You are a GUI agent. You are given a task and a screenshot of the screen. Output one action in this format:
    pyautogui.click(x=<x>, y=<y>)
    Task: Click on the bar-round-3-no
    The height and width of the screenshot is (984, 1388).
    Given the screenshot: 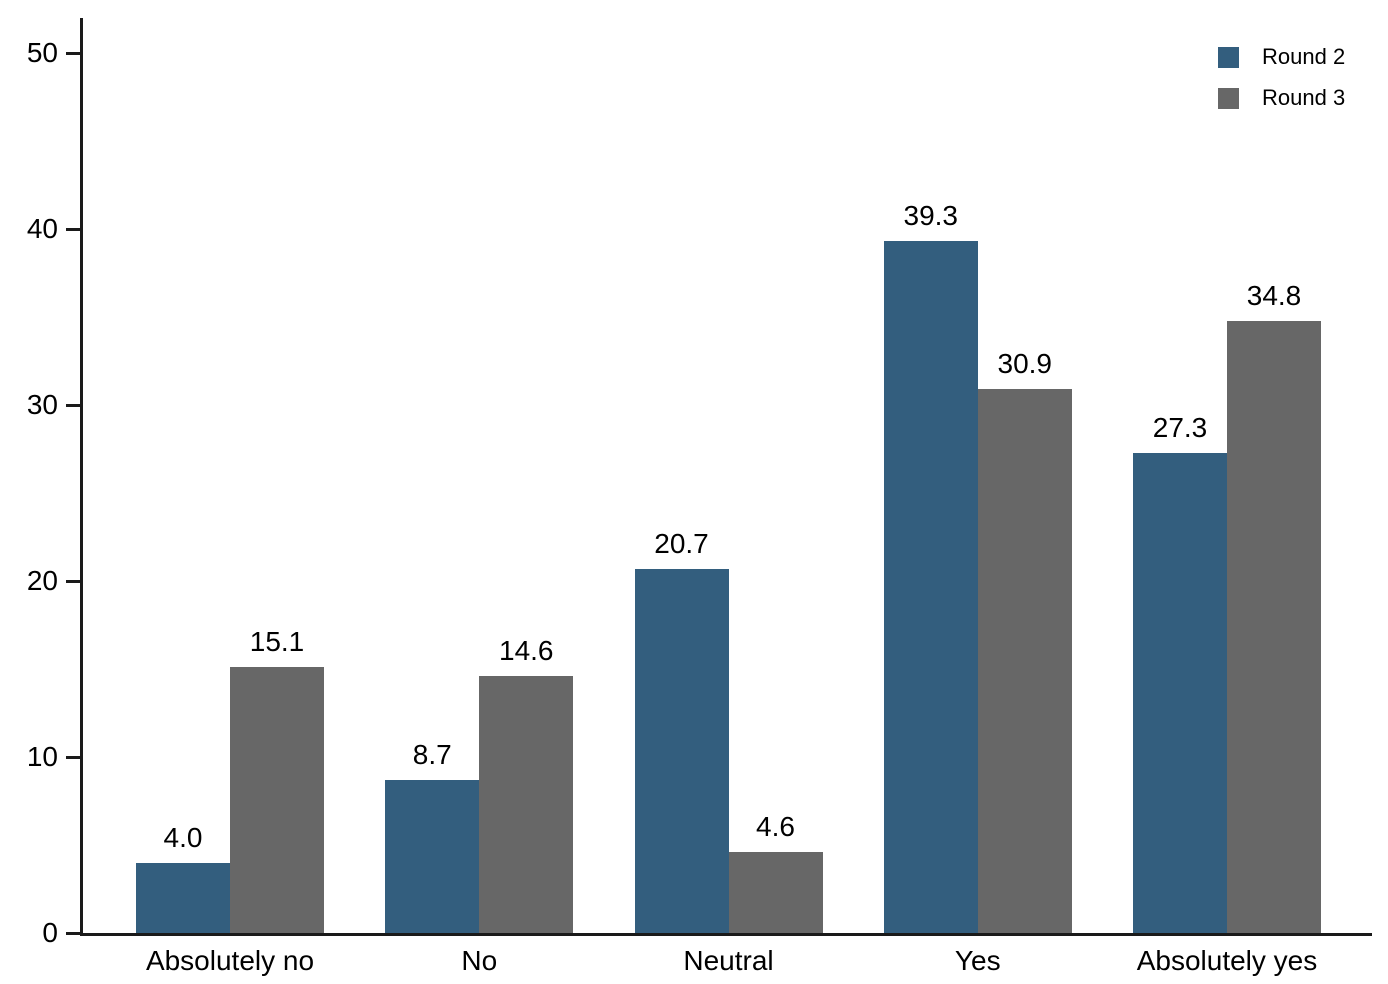 What is the action you would take?
    pyautogui.click(x=526, y=804)
    